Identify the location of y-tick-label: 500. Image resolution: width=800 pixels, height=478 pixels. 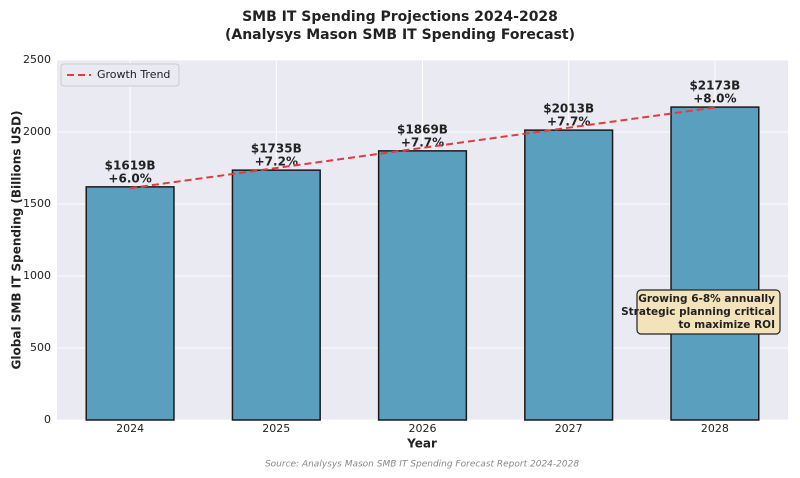
(40, 347).